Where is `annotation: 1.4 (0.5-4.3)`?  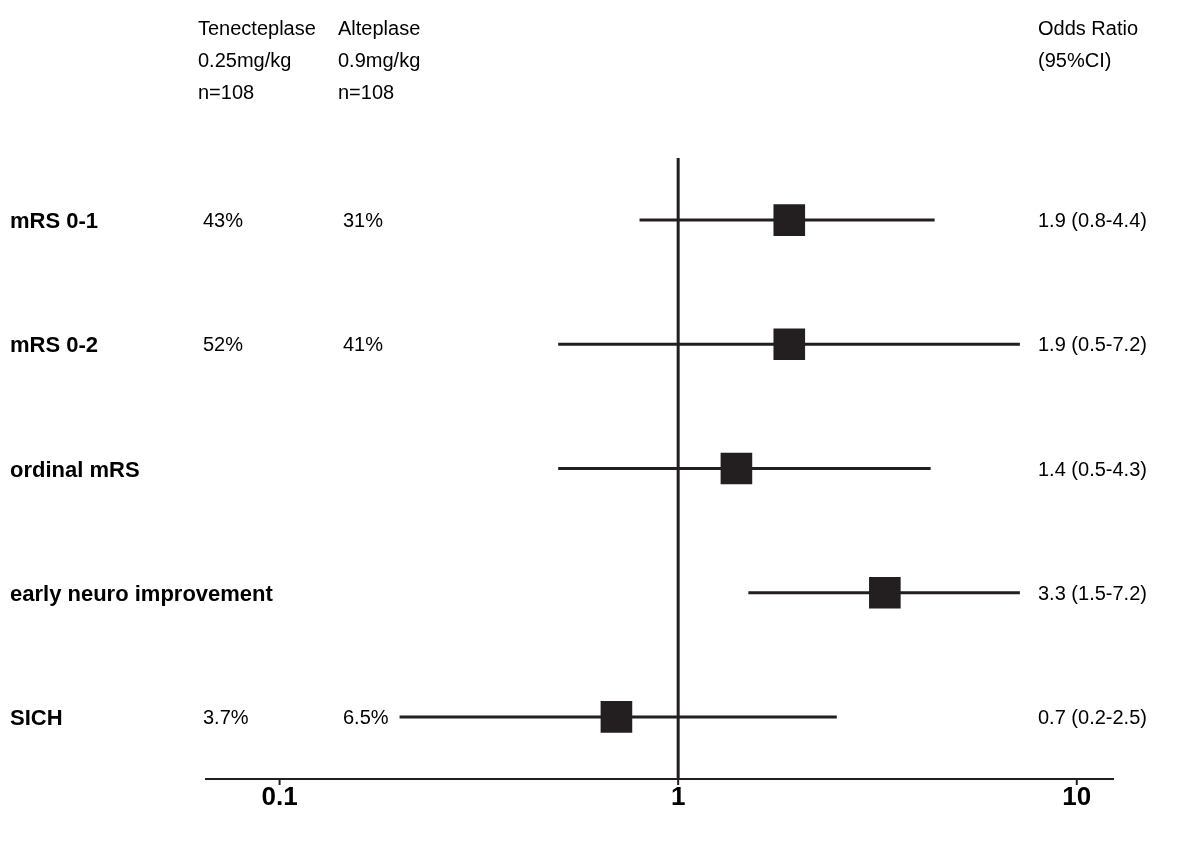 annotation: 1.4 (0.5-4.3) is located at coordinates (1092, 468).